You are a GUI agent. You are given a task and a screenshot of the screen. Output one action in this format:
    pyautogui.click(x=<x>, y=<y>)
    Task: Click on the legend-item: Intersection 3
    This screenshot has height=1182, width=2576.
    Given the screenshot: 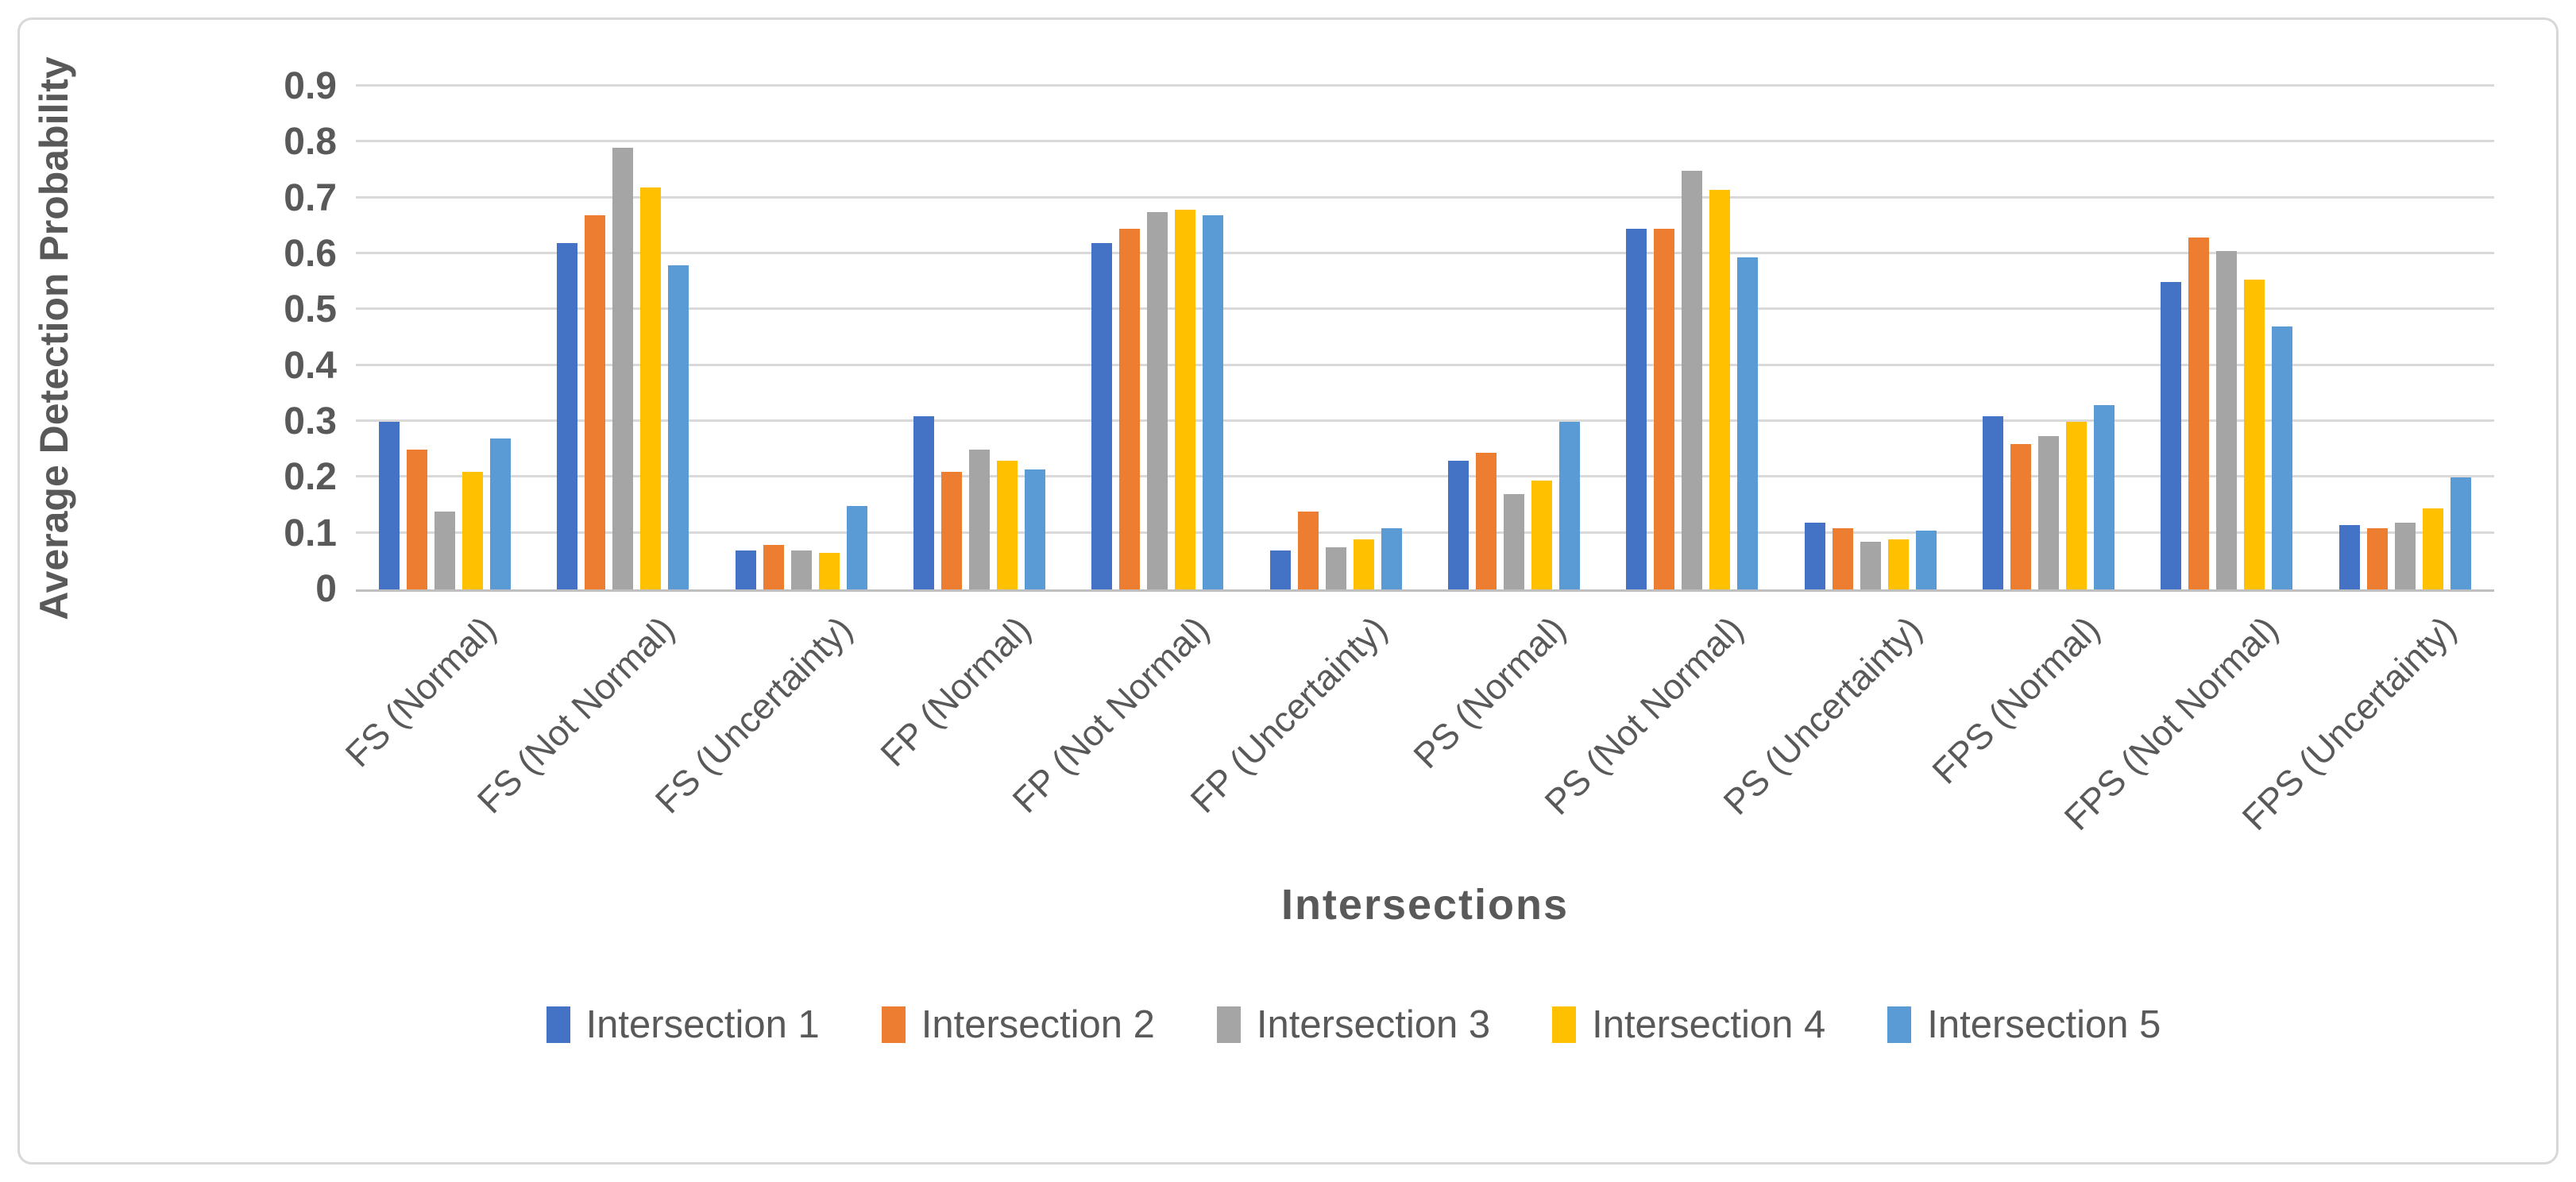 What is the action you would take?
    pyautogui.click(x=1353, y=1024)
    